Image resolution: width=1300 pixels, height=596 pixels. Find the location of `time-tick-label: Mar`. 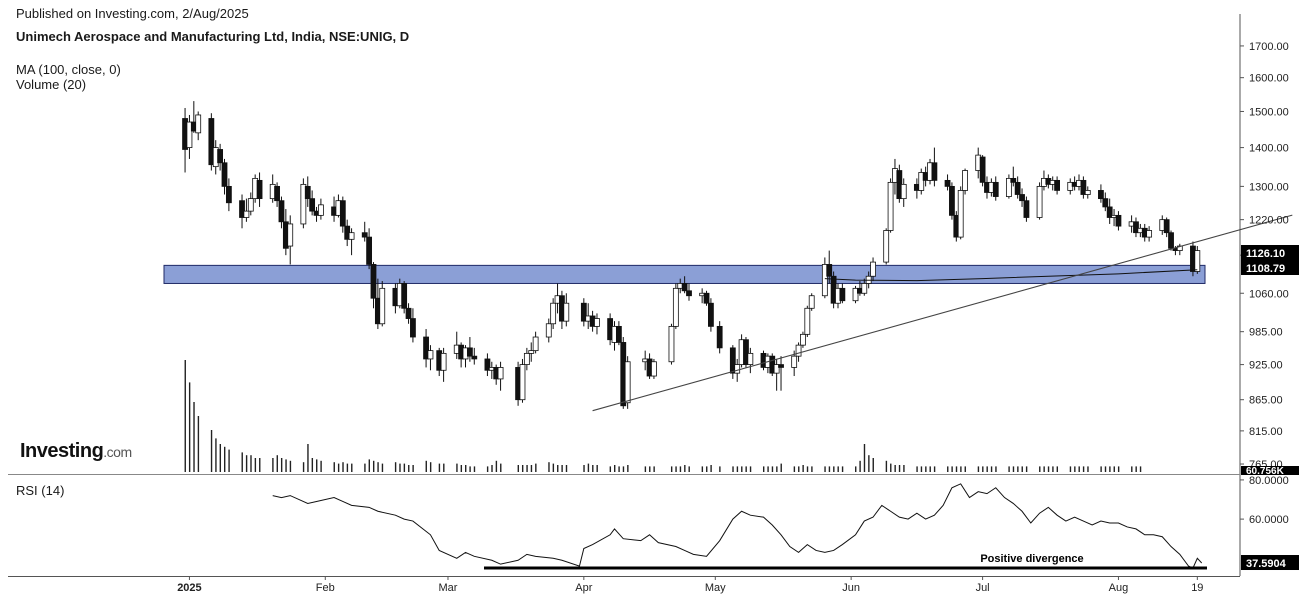

time-tick-label: Mar is located at coordinates (448, 588).